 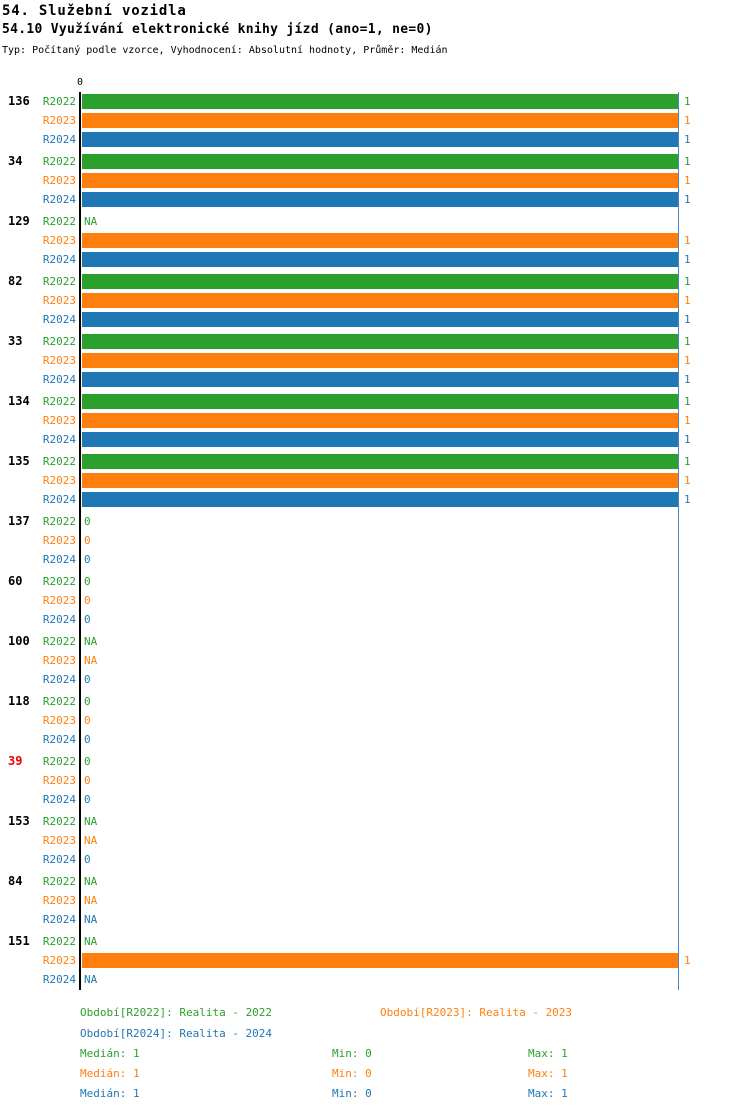 I want to click on bar-group-136: 136 R2022 1 R2023 1 R2024 1, so click(x=375, y=122).